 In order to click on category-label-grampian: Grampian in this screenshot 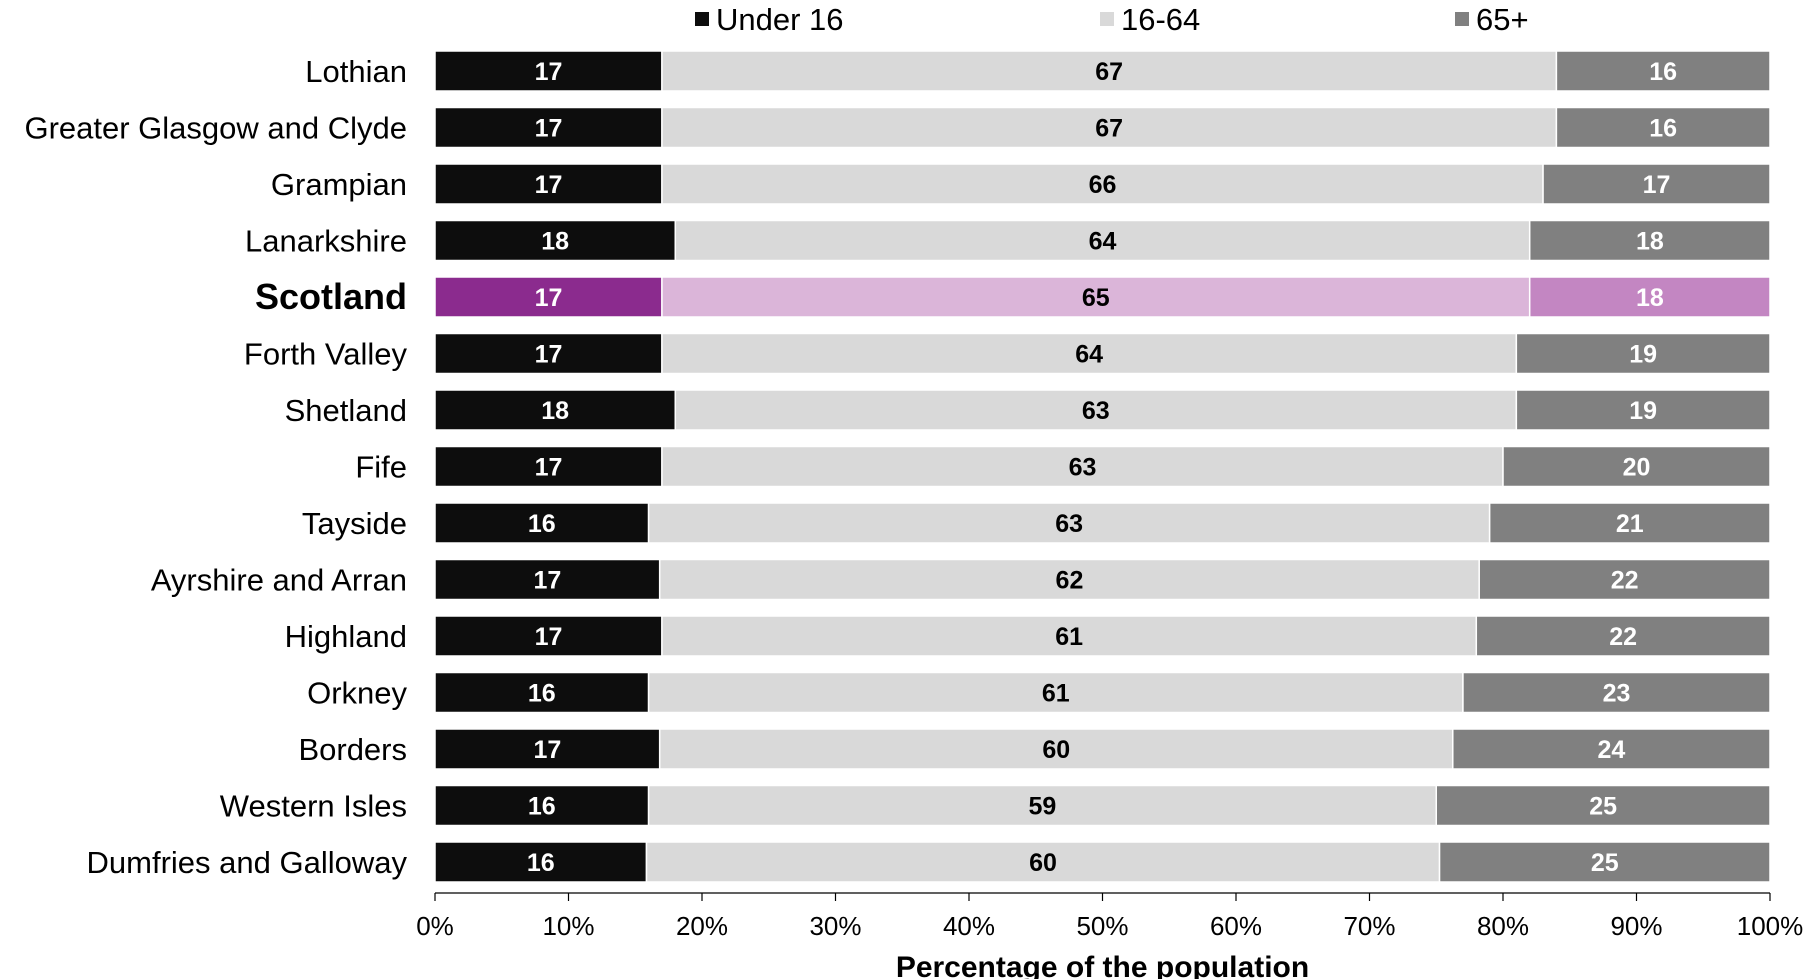, I will do `click(339, 184)`.